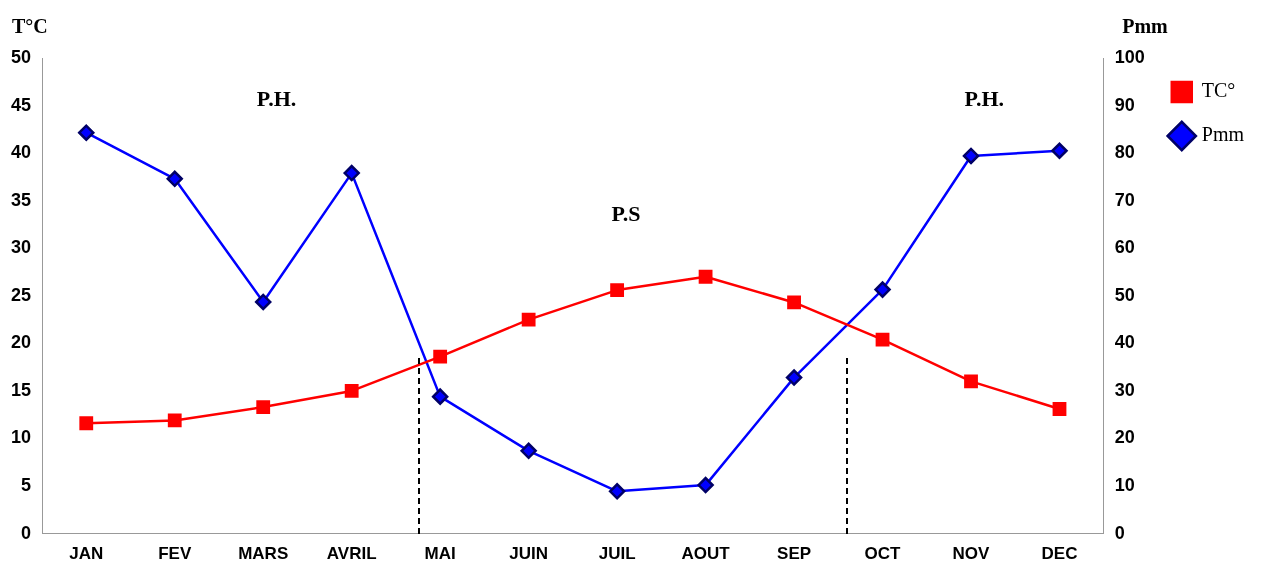  What do you see at coordinates (971, 554) in the screenshot?
I see `x-tick-label: NOV` at bounding box center [971, 554].